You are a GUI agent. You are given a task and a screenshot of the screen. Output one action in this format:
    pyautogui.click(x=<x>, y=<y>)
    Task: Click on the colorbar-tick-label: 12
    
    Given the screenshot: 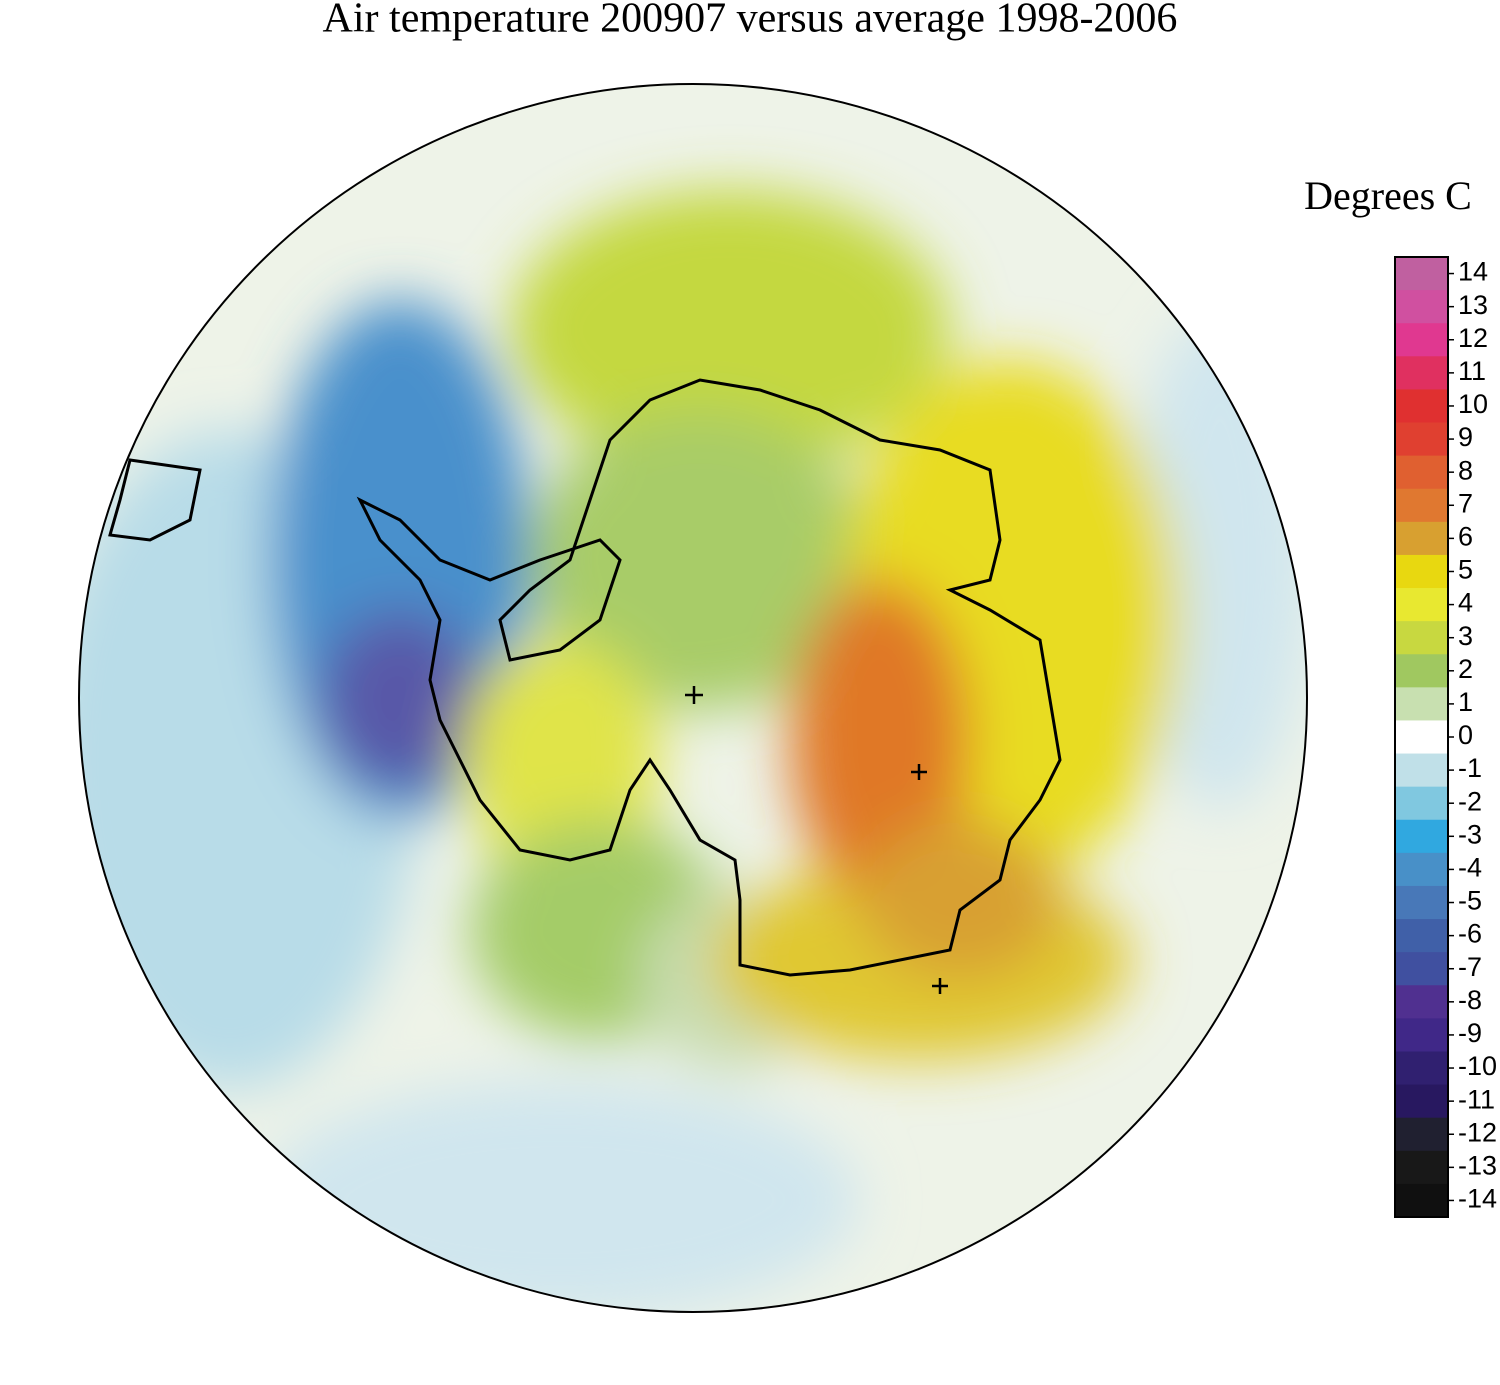 What is the action you would take?
    pyautogui.click(x=1473, y=338)
    